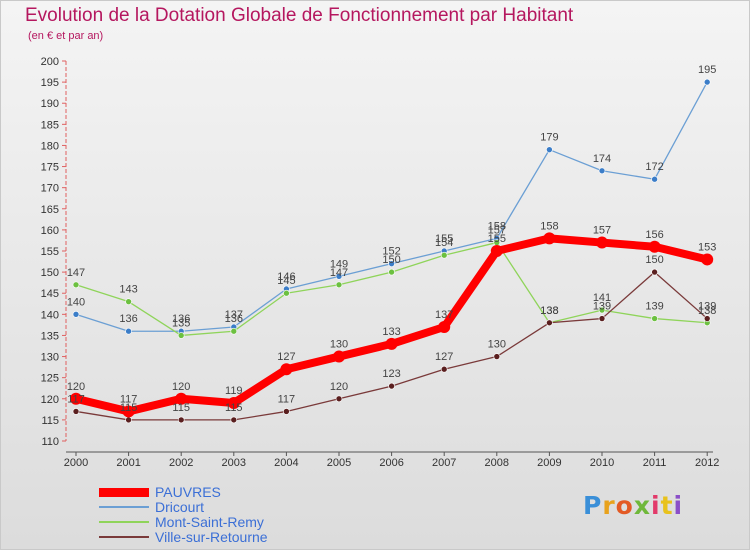 The width and height of the screenshot is (750, 550). I want to click on legend-swatch-mont-saint-remy, so click(124, 522).